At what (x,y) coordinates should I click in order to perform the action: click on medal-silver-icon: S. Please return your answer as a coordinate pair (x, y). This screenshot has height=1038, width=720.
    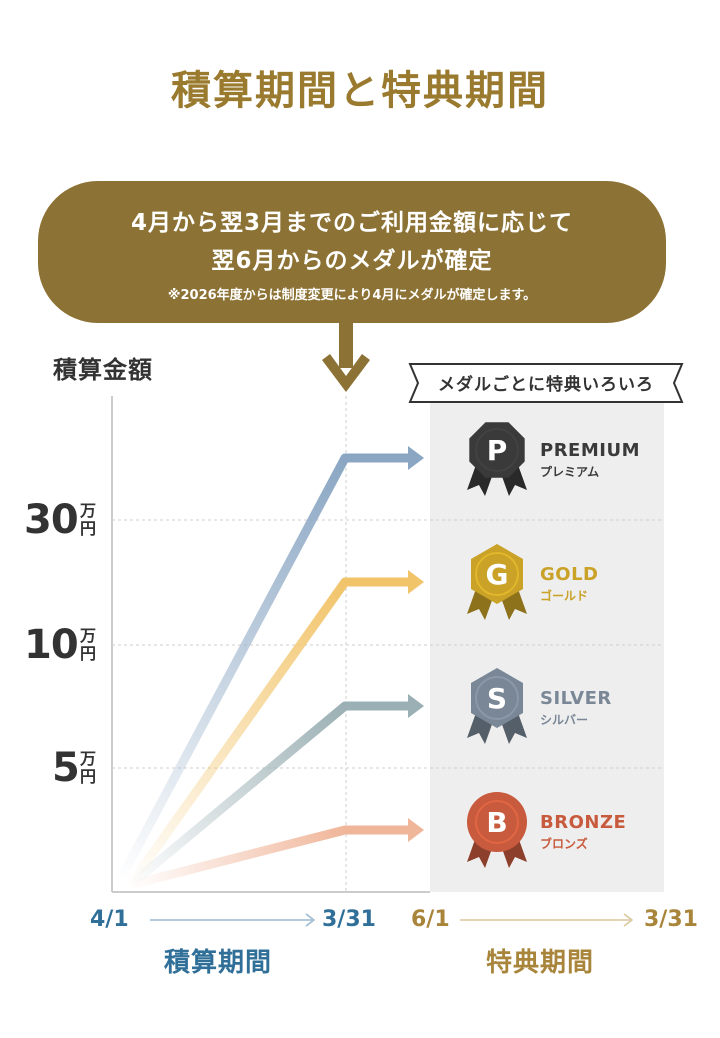
    Looking at the image, I should click on (497, 706).